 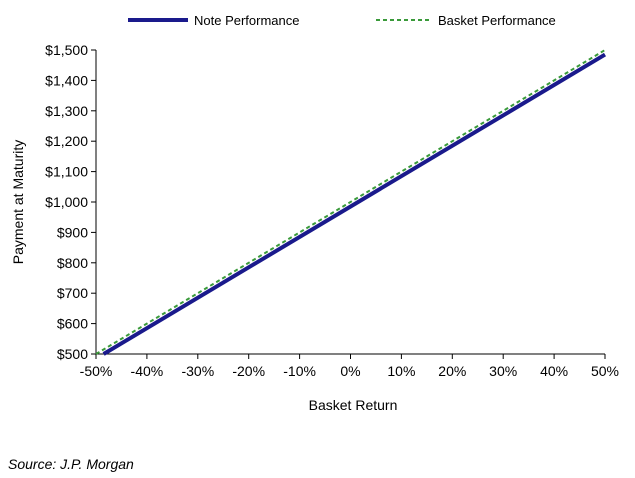 I want to click on legend-label-basket-performance: Basket Performance, so click(x=497, y=20).